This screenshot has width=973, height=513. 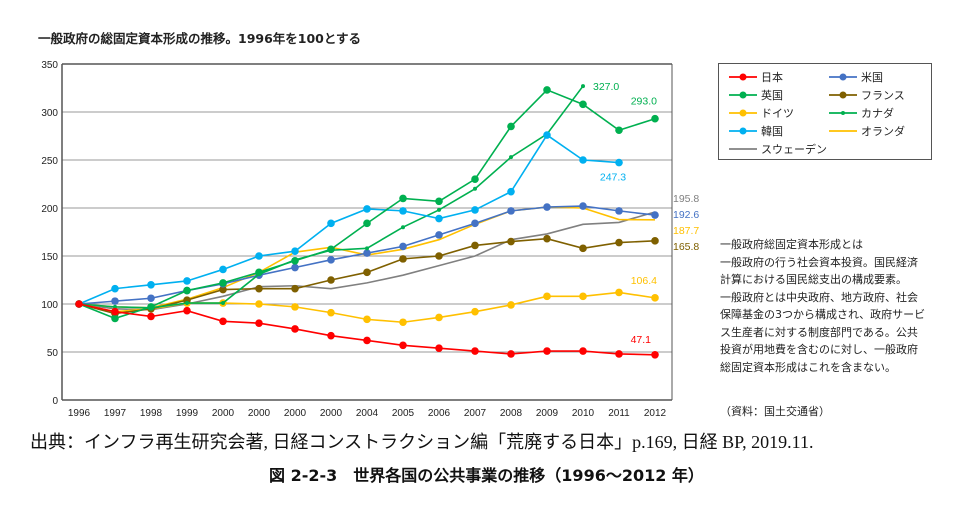 What do you see at coordinates (794, 149) in the screenshot?
I see `legend-label: スウェーデン` at bounding box center [794, 149].